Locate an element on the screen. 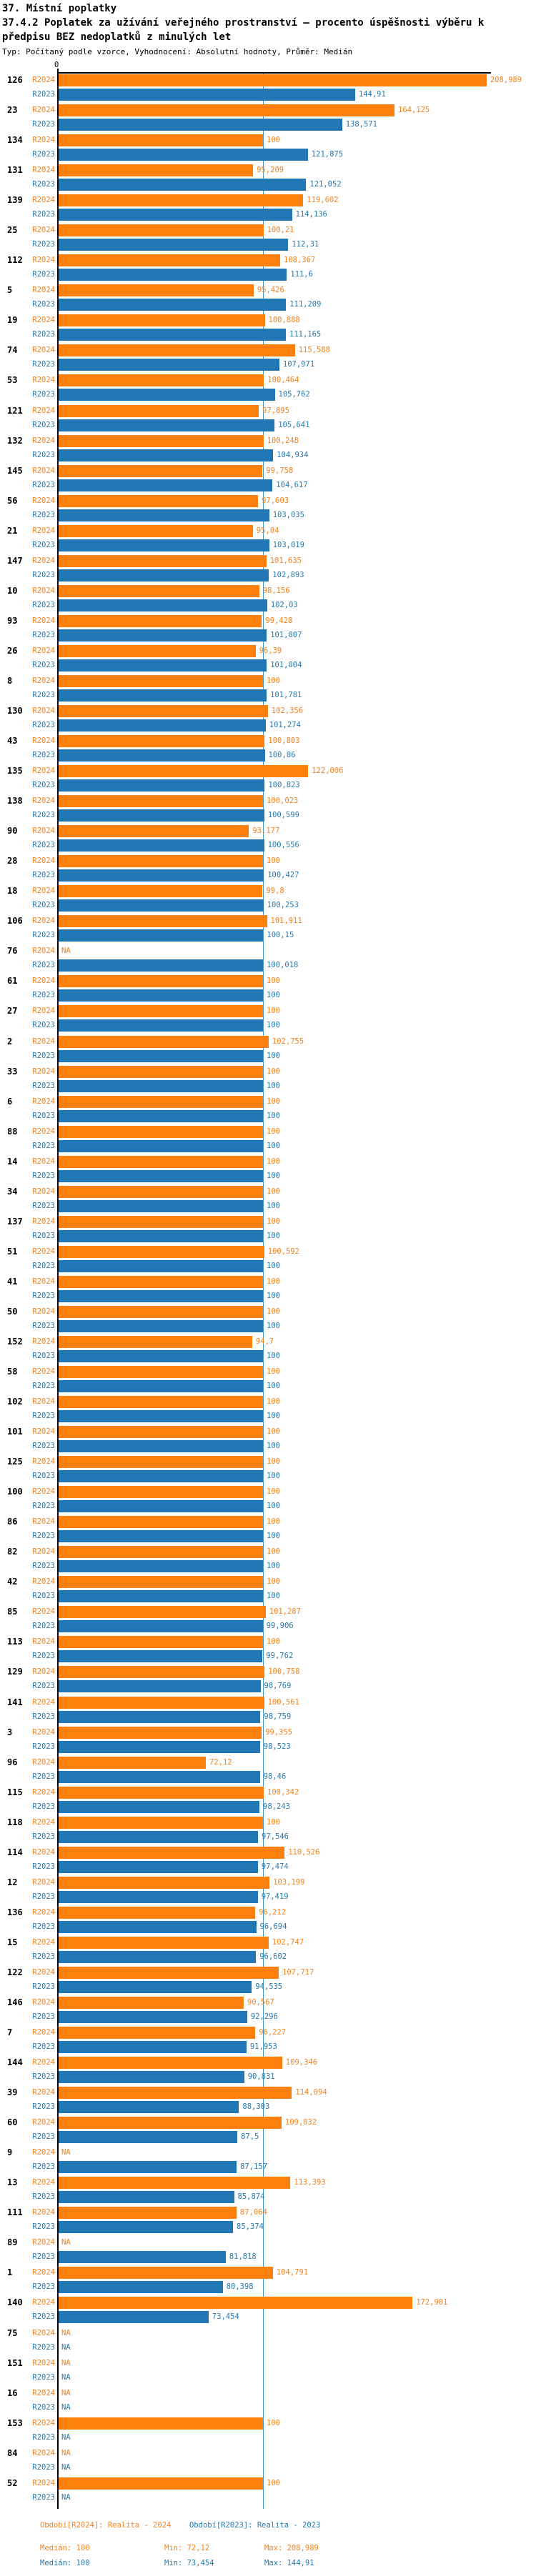  group-row: 61 R2024 100 R2023 100 is located at coordinates (268, 988).